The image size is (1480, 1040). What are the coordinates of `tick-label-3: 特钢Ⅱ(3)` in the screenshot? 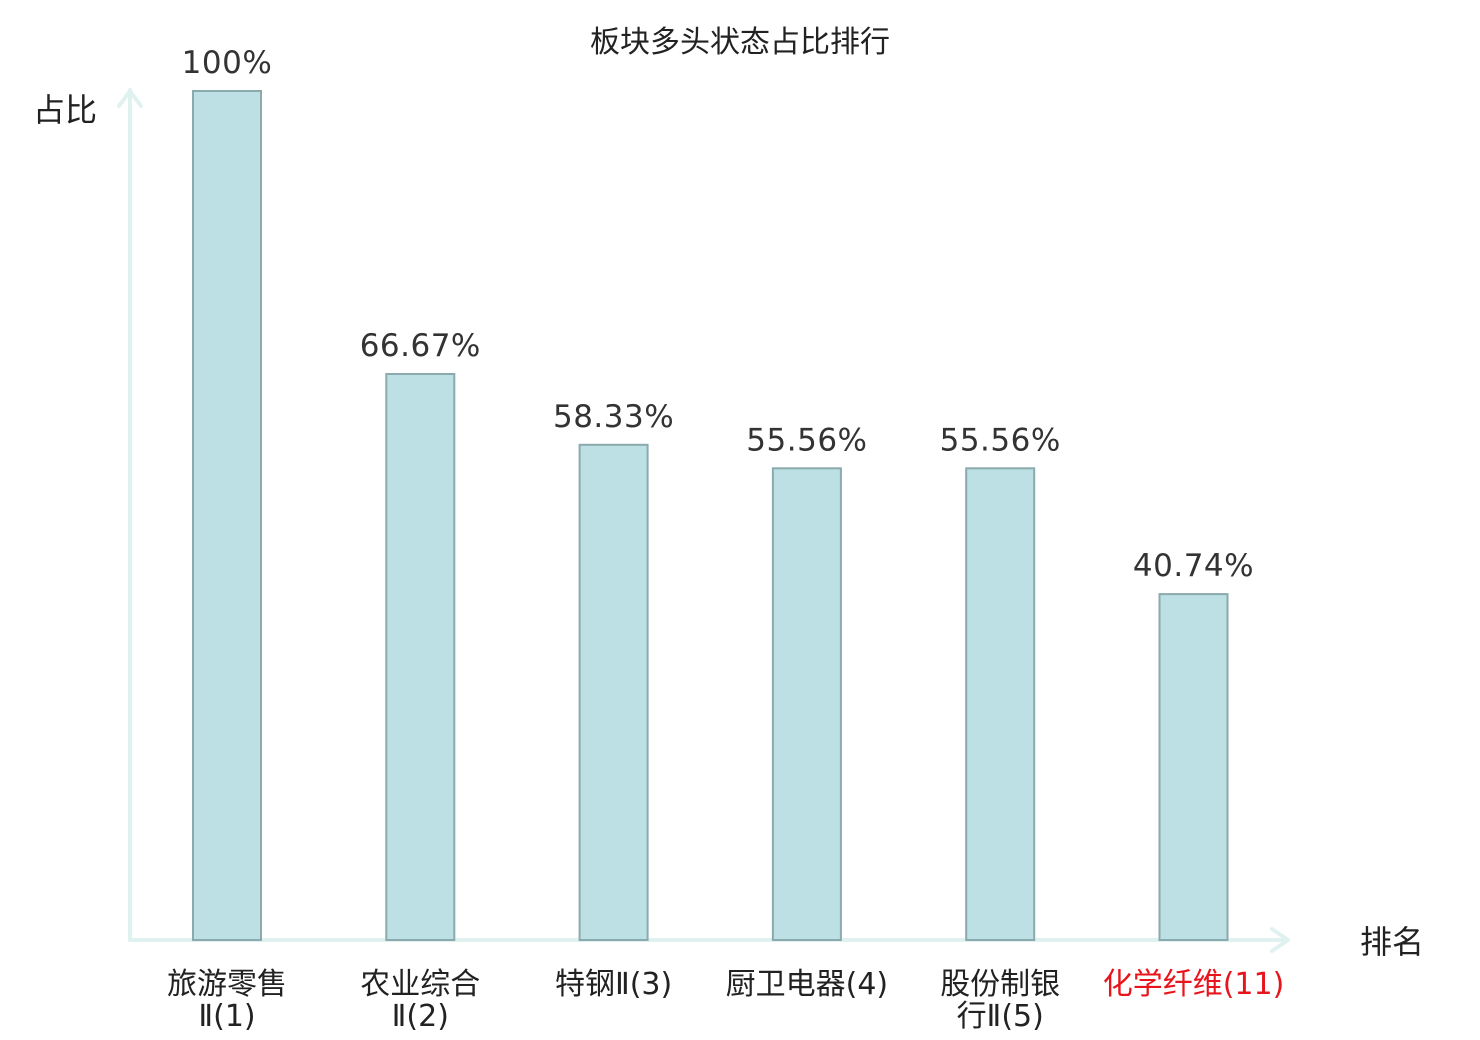 It's located at (613, 984).